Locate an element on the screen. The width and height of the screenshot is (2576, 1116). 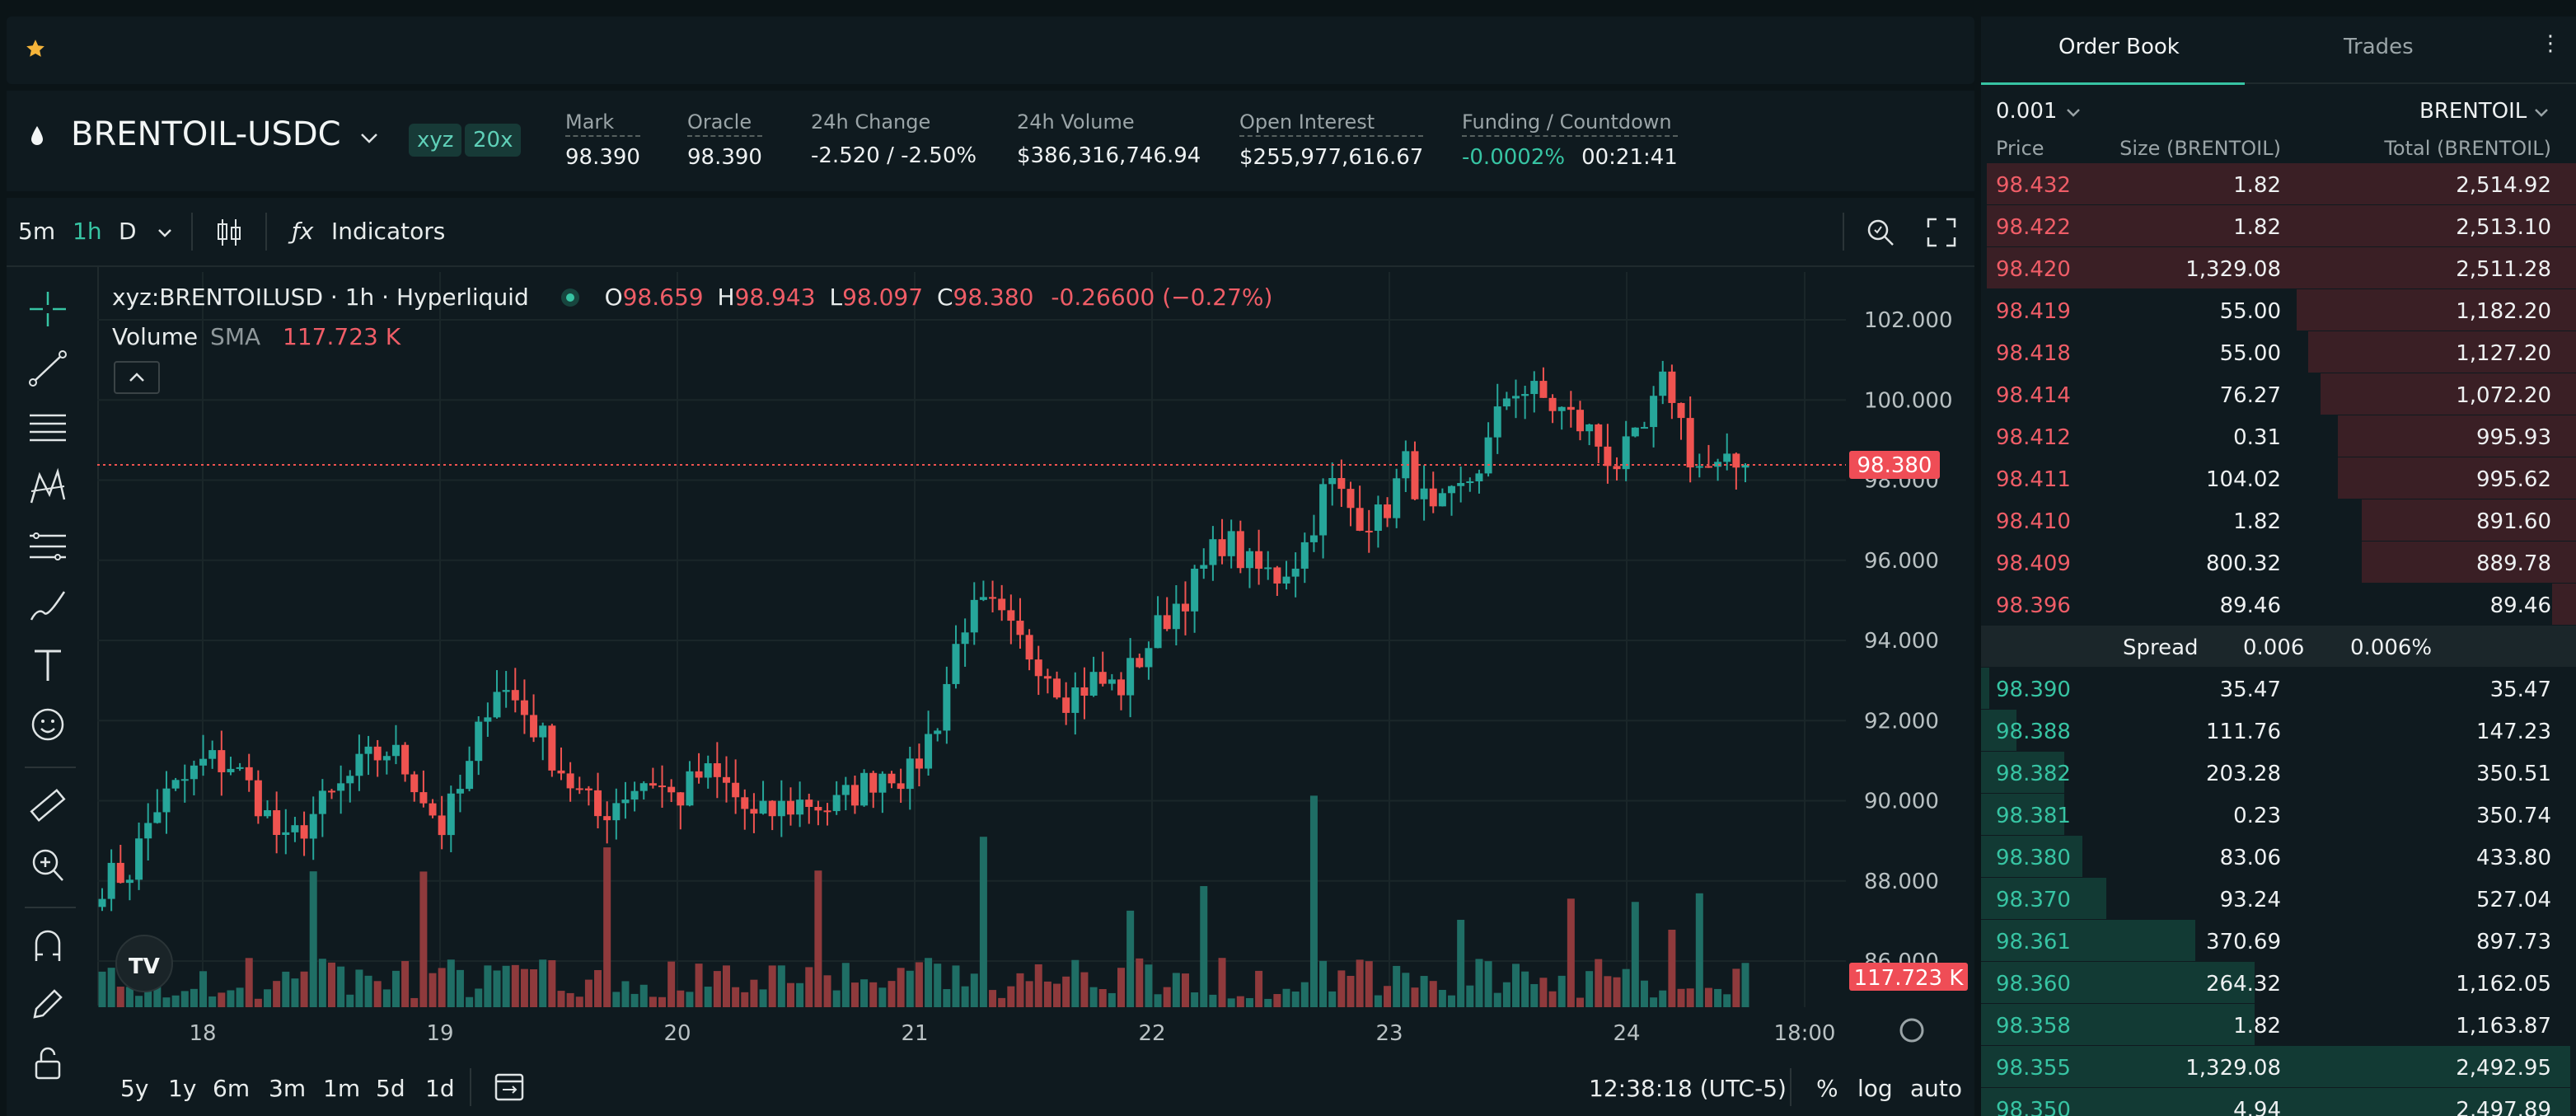
fx-icon: ƒx is located at coordinates (303, 231).